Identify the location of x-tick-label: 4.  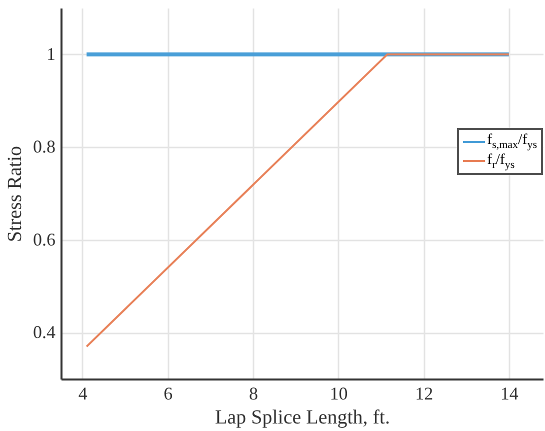
(83, 394).